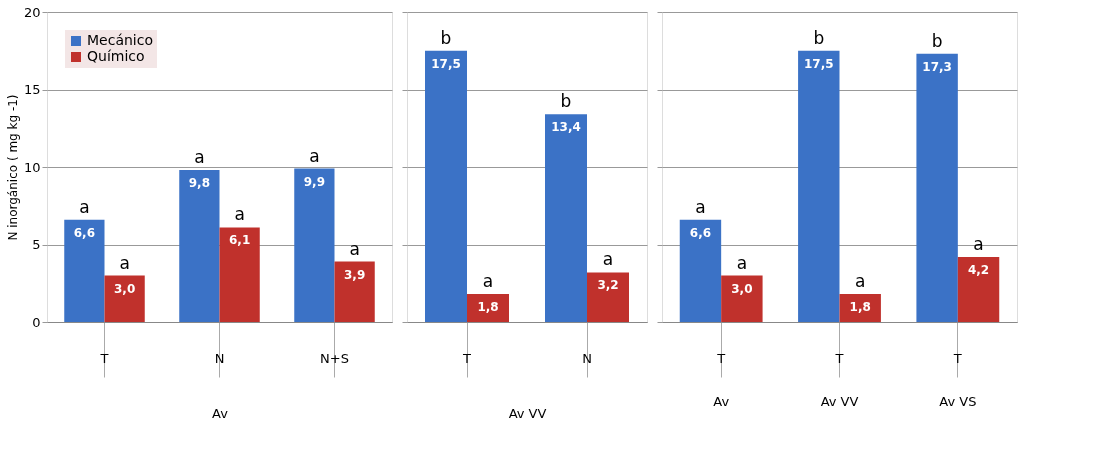 The image size is (1094, 455). Describe the element at coordinates (220, 413) in the screenshot. I see `x-axis-title: Av` at that location.